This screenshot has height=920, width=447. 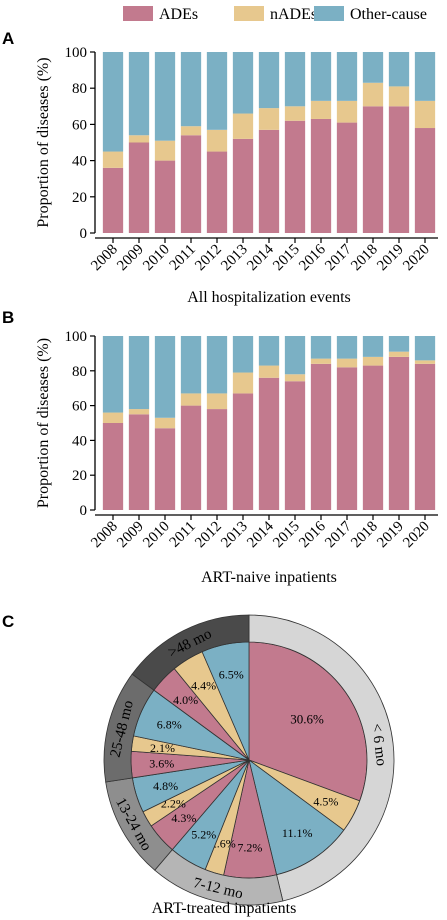 I want to click on bar-b-2017-other-cause, so click(x=347, y=347).